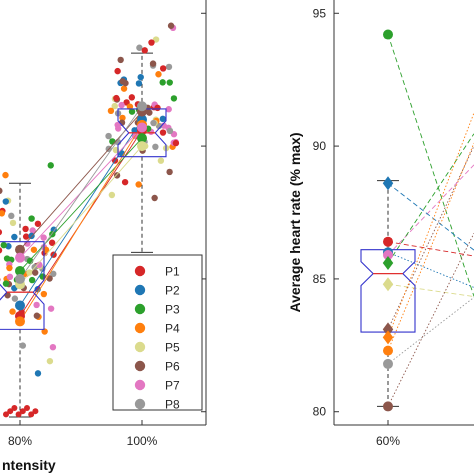  What do you see at coordinates (140, 290) in the screenshot?
I see `legend-marker-P2` at bounding box center [140, 290].